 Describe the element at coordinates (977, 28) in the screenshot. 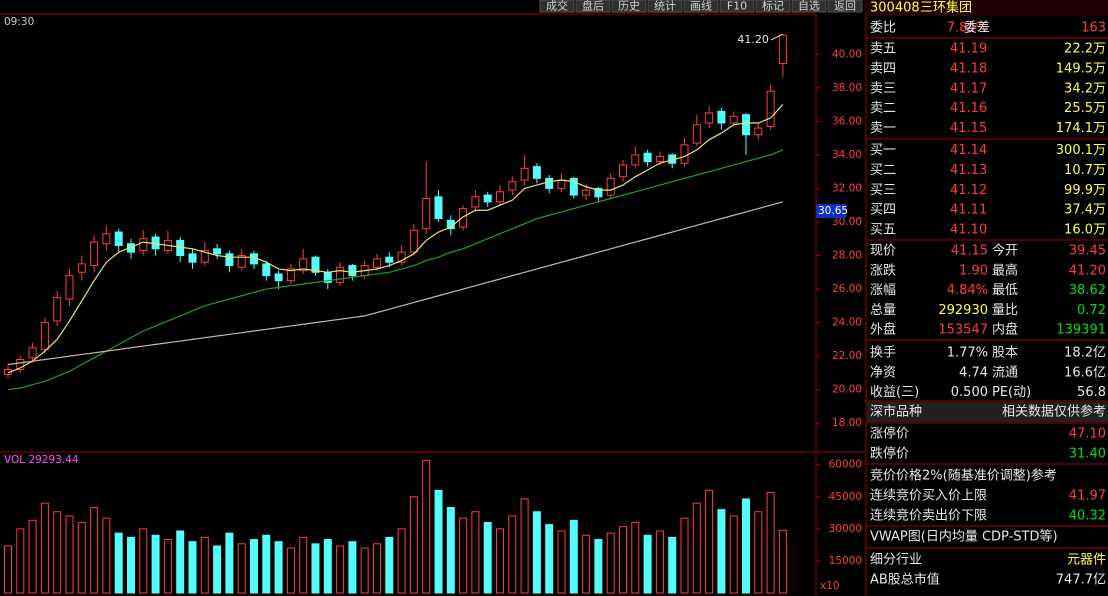

I see `label: 委差` at that location.